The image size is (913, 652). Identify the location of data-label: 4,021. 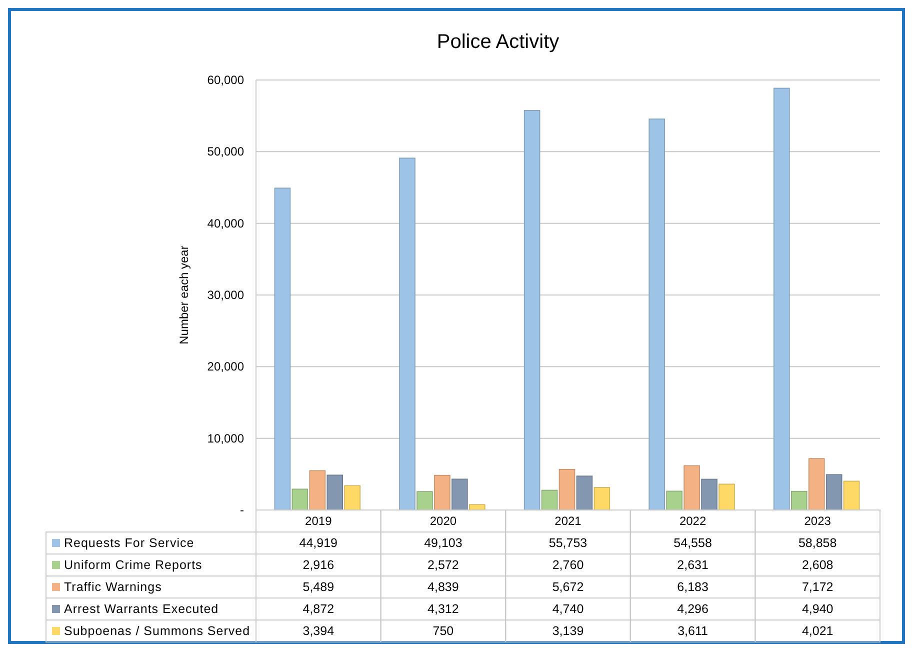
(818, 631).